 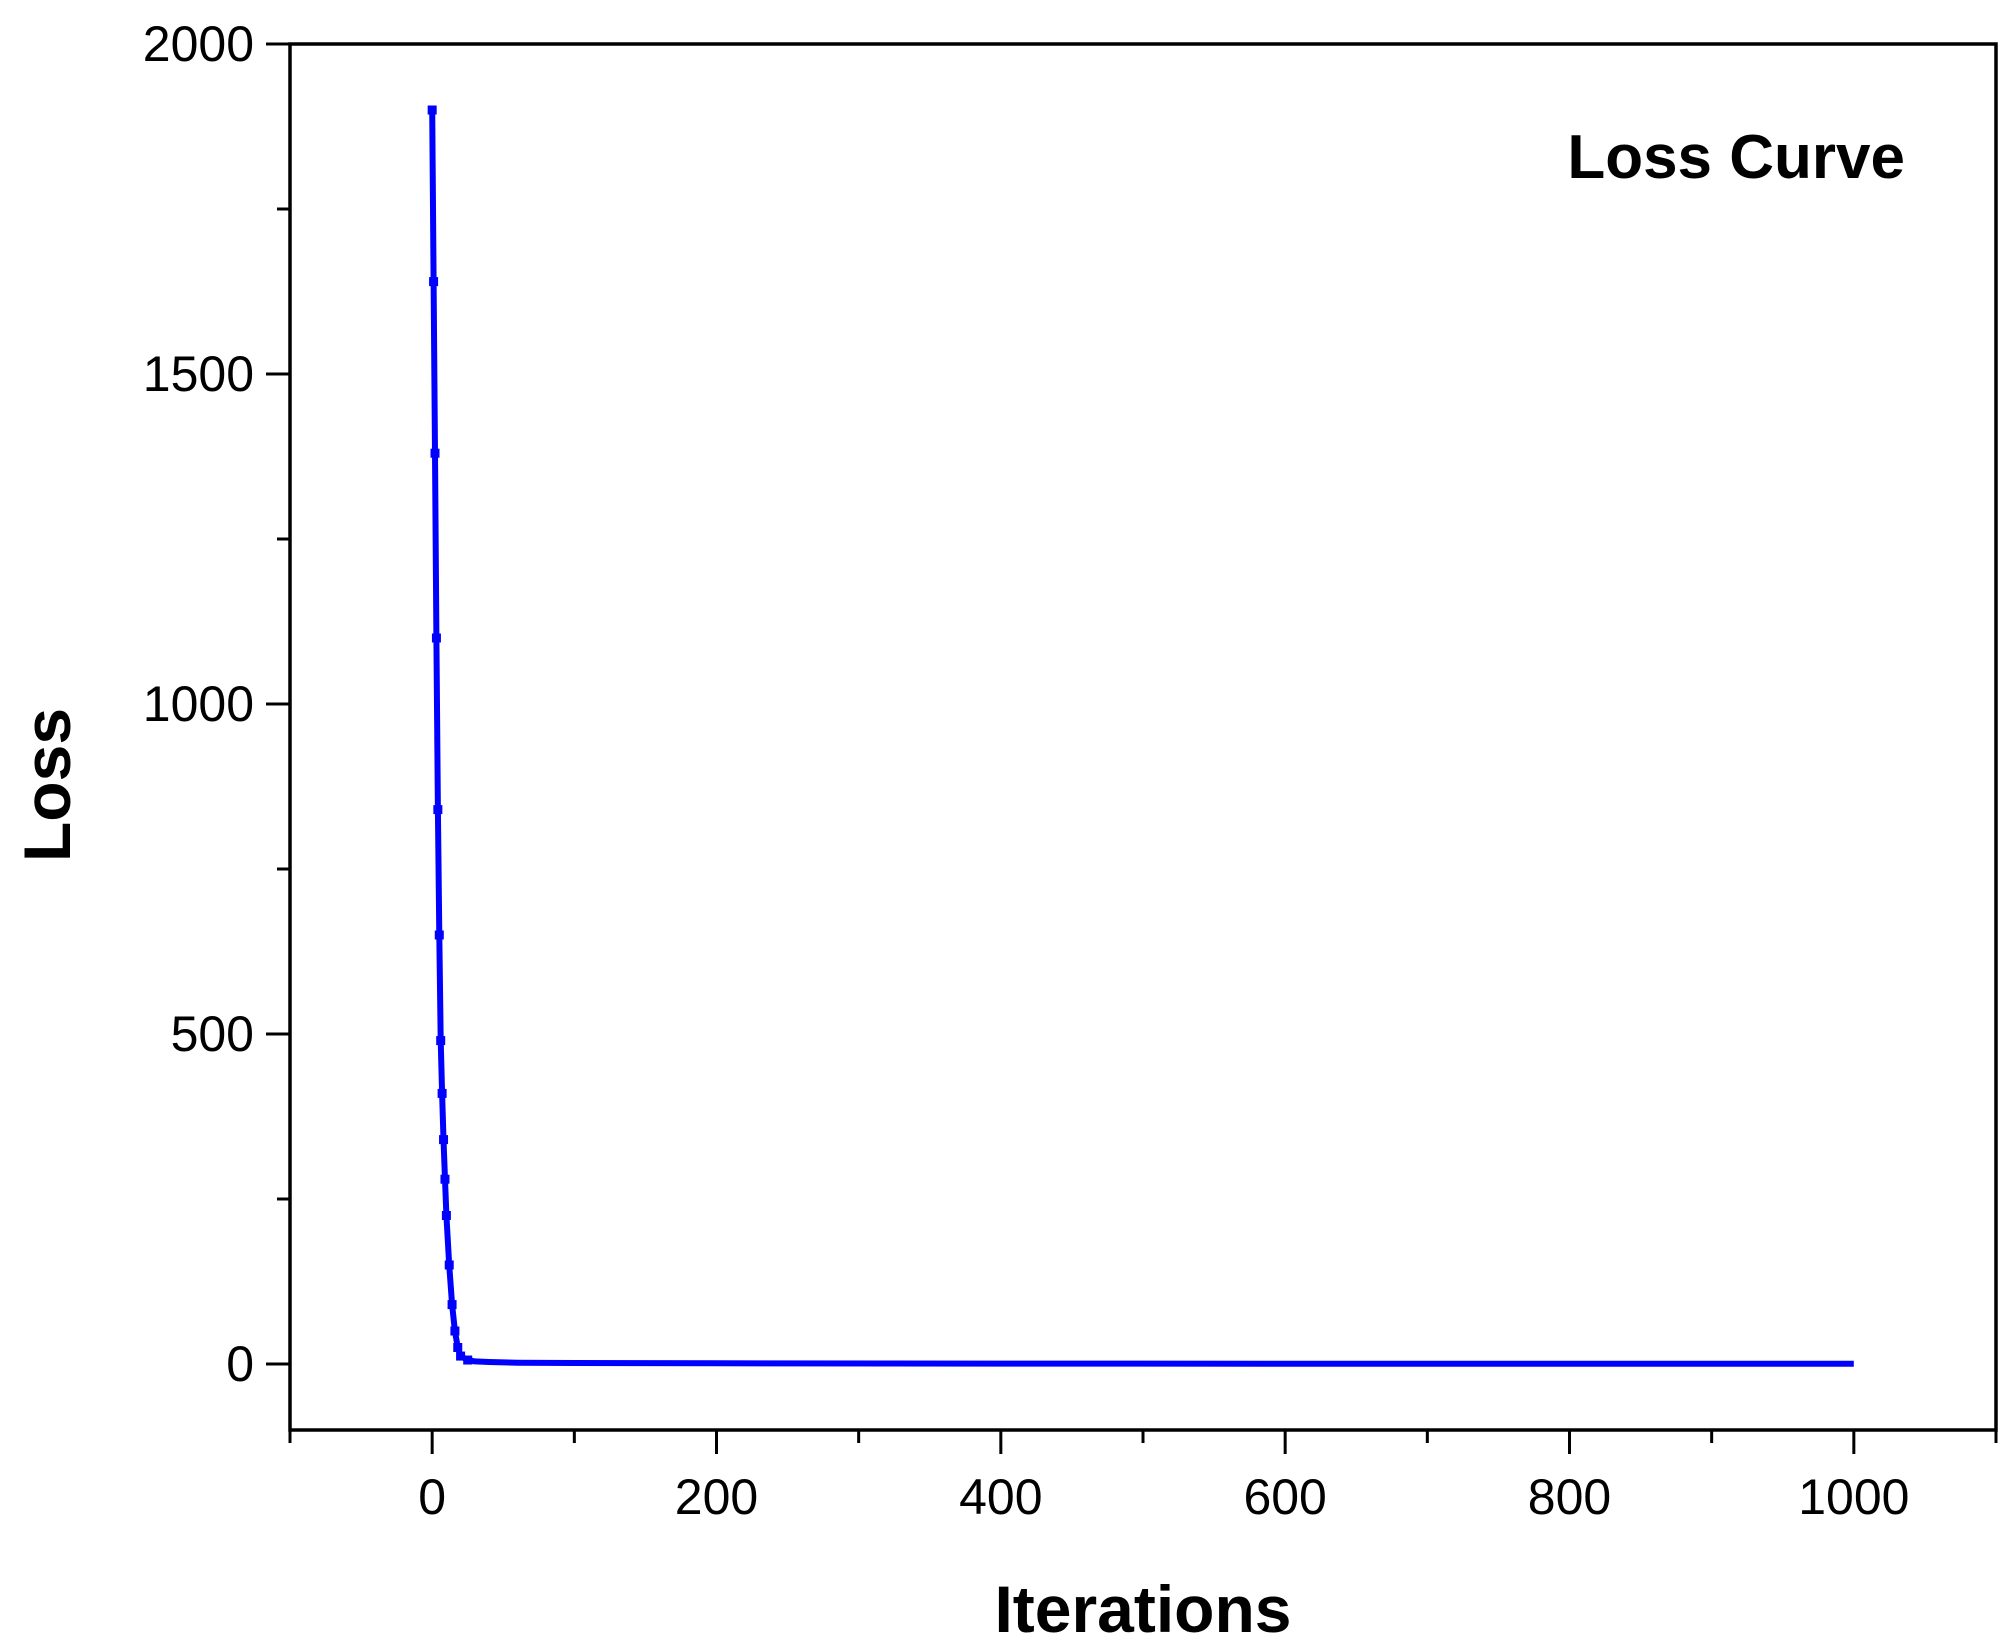 What do you see at coordinates (1000, 1497) in the screenshot?
I see `x-tick-label: 400` at bounding box center [1000, 1497].